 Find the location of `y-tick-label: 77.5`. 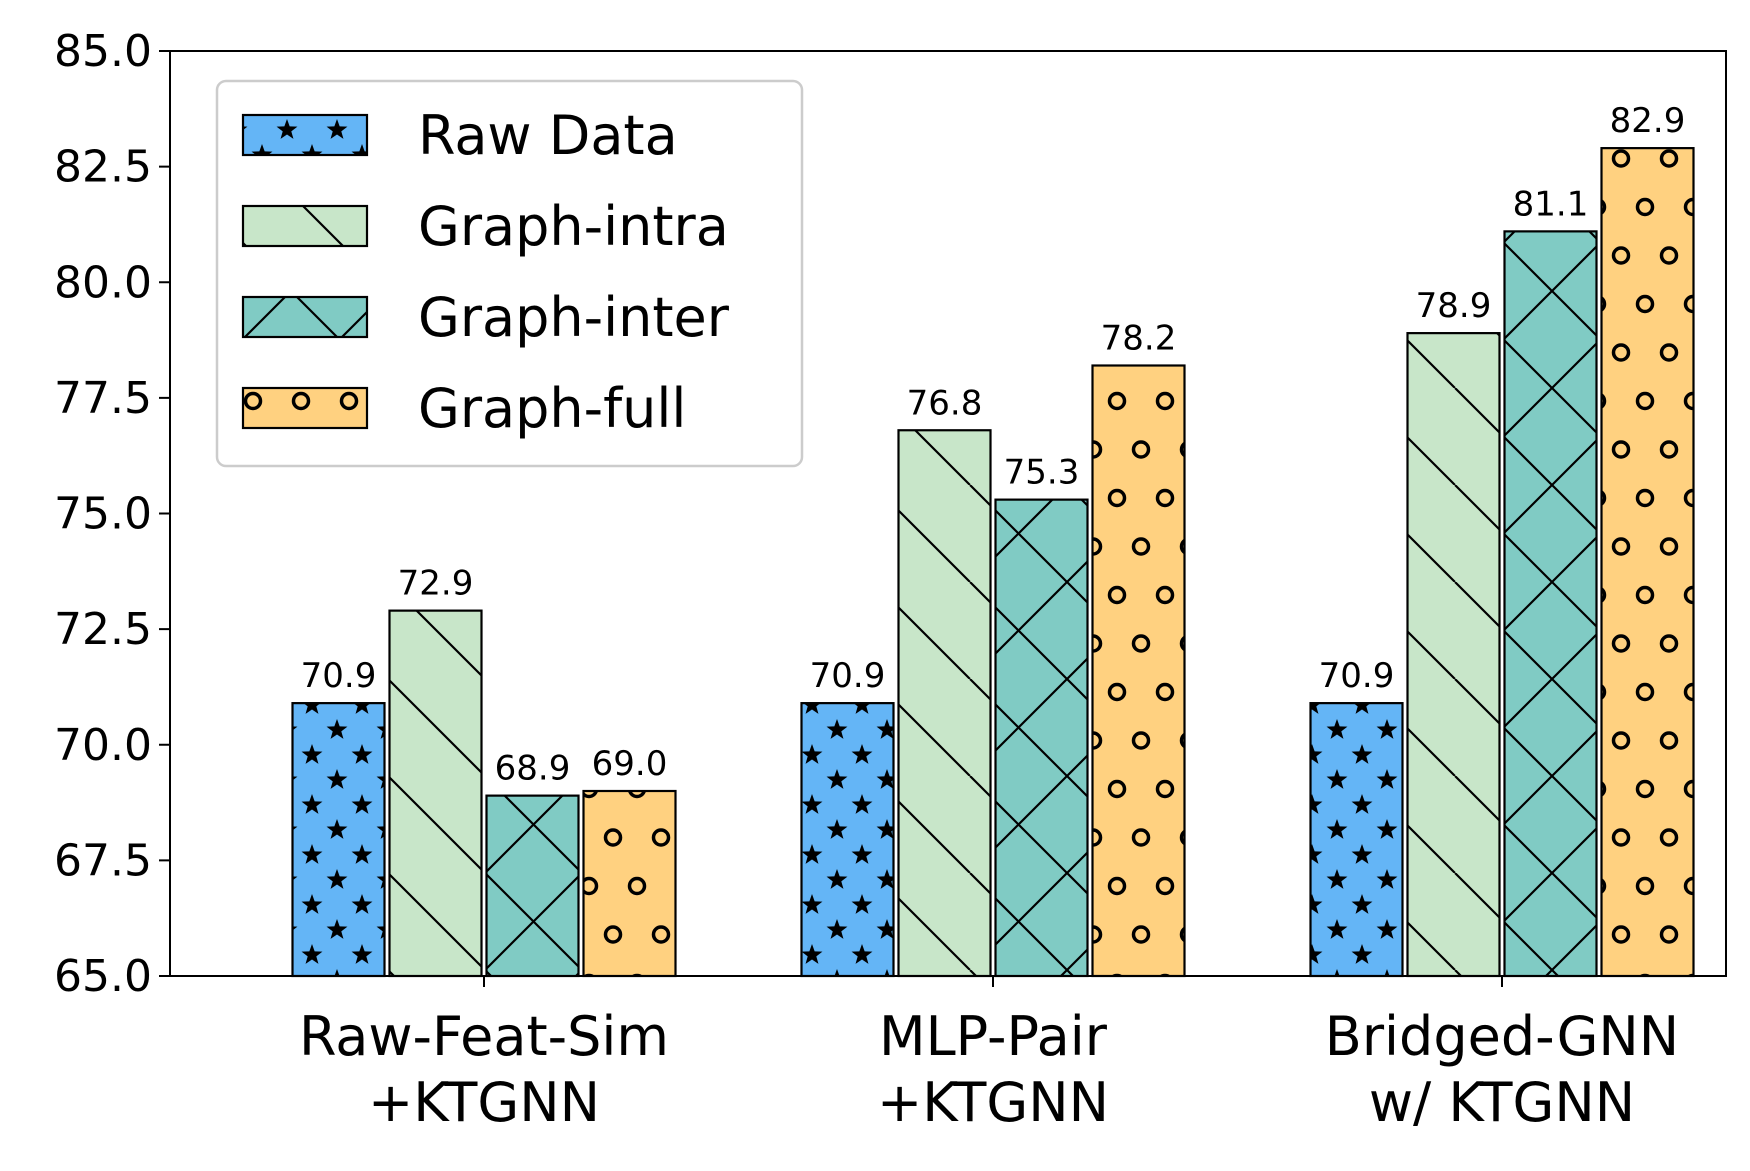

y-tick-label: 77.5 is located at coordinates (103, 398).